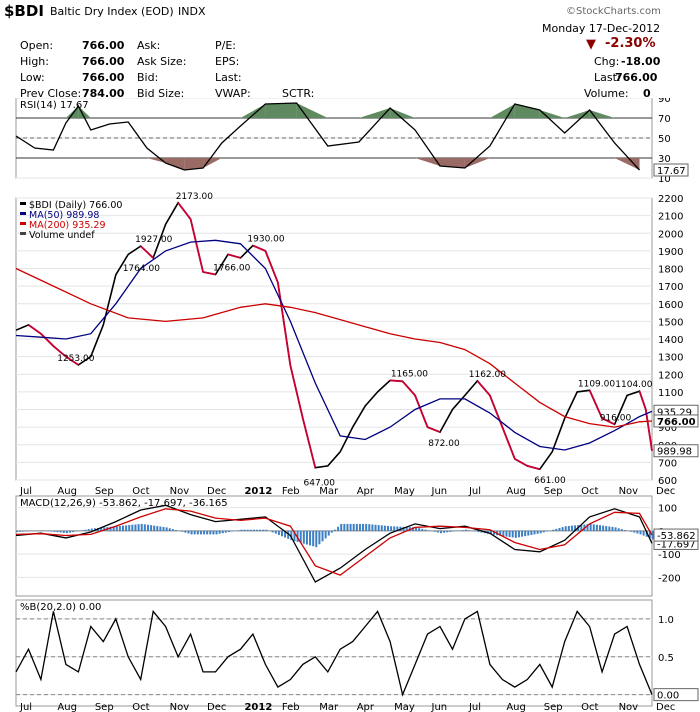 The image size is (700, 712). What do you see at coordinates (32, 77) in the screenshot?
I see `low-label: Low:` at bounding box center [32, 77].